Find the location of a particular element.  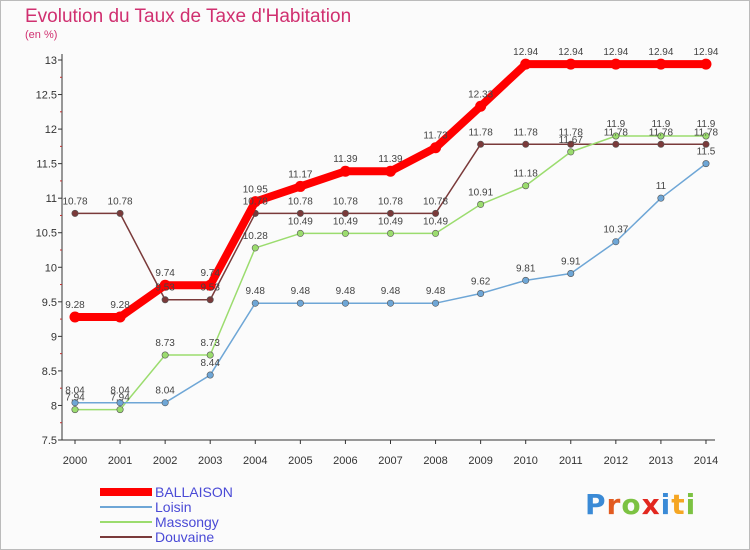

data-label: 10.49 is located at coordinates (435, 221).